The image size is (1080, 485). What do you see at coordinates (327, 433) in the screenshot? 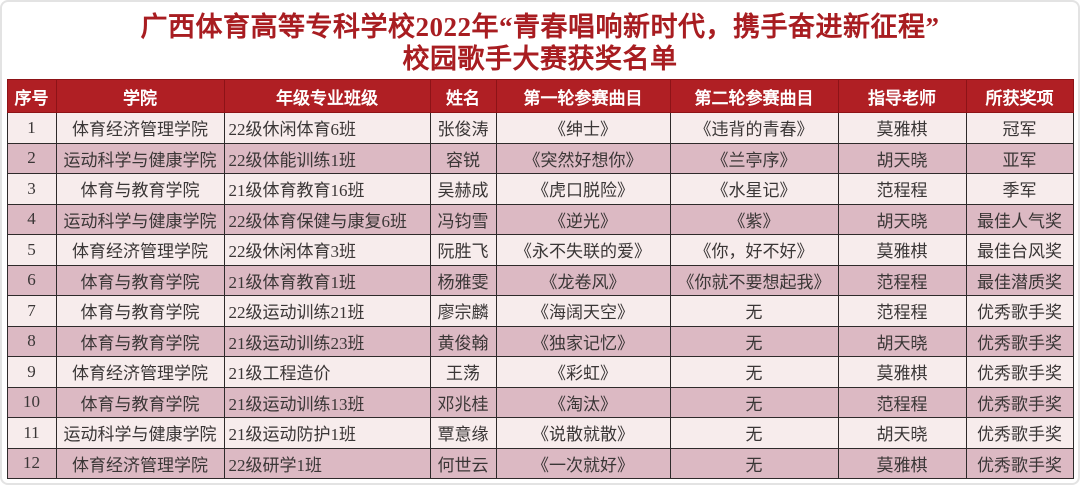
I see `cell-class: 21级运动防护1班` at bounding box center [327, 433].